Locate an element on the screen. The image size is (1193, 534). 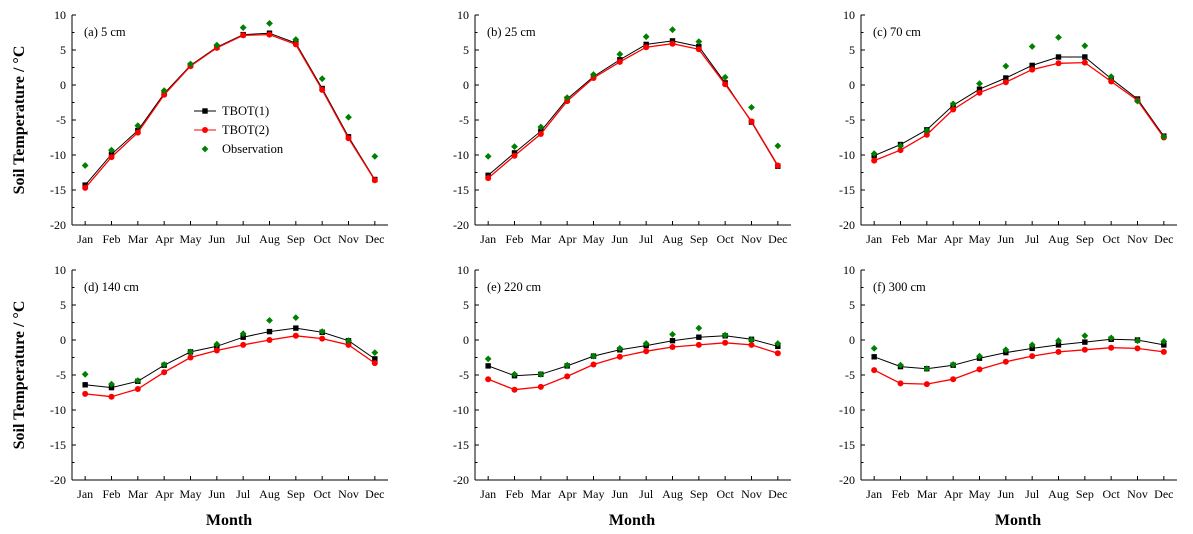
y-tick-label: -5 is located at coordinates (464, 375).